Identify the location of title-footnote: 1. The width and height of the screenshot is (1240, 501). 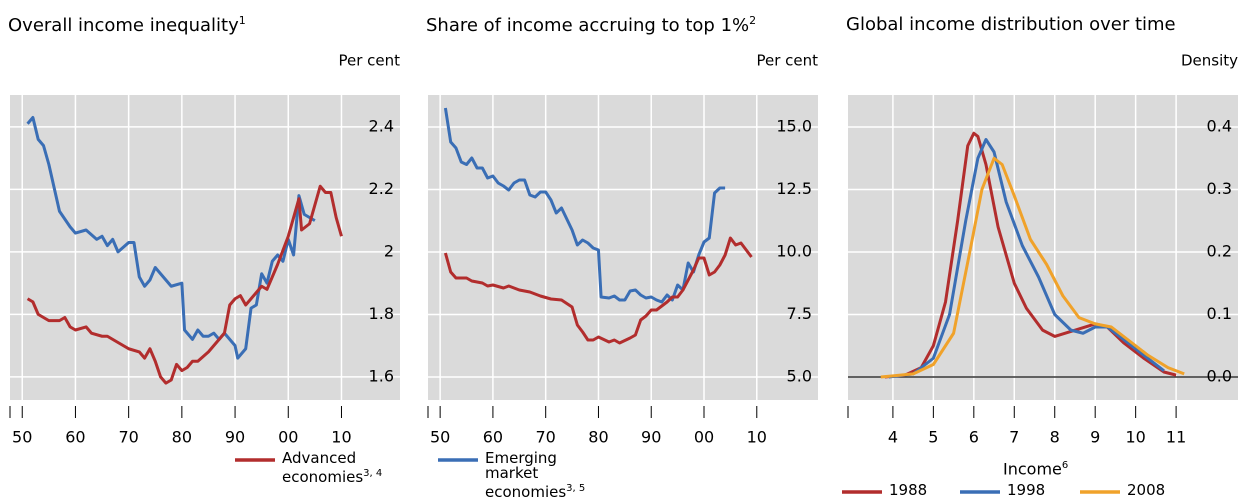
(242, 20).